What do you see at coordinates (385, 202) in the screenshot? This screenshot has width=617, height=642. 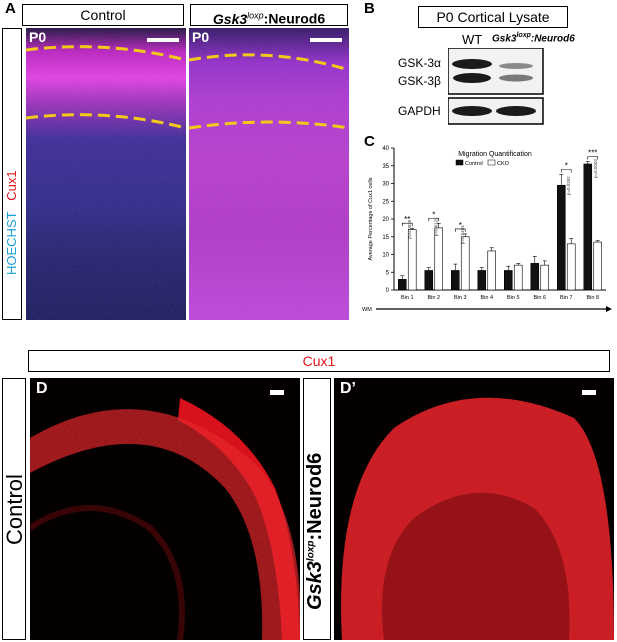 I see `y-tick-label: 25` at bounding box center [385, 202].